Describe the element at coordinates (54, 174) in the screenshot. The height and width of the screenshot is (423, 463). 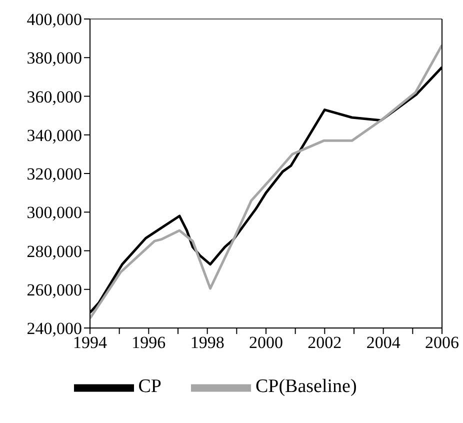
I see `y-tick-label: 320,000` at that location.